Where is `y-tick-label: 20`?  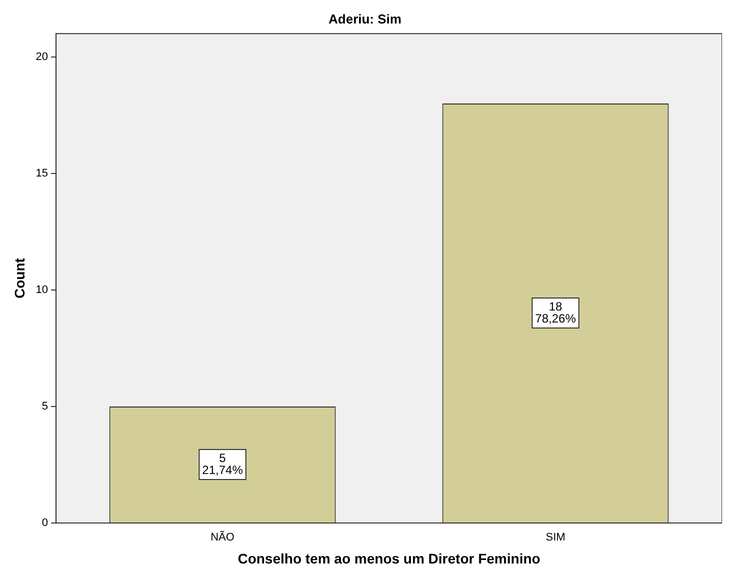
y-tick-label: 20 is located at coordinates (42, 56).